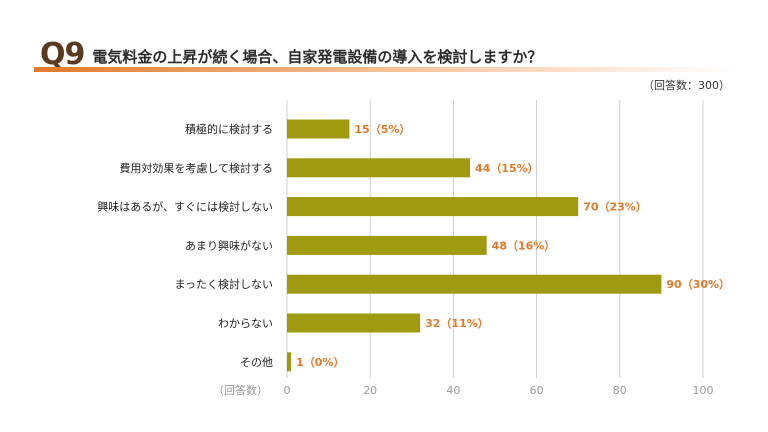 This screenshot has width=768, height=432. Describe the element at coordinates (256, 362) in the screenshot. I see `category-label: その他` at that location.